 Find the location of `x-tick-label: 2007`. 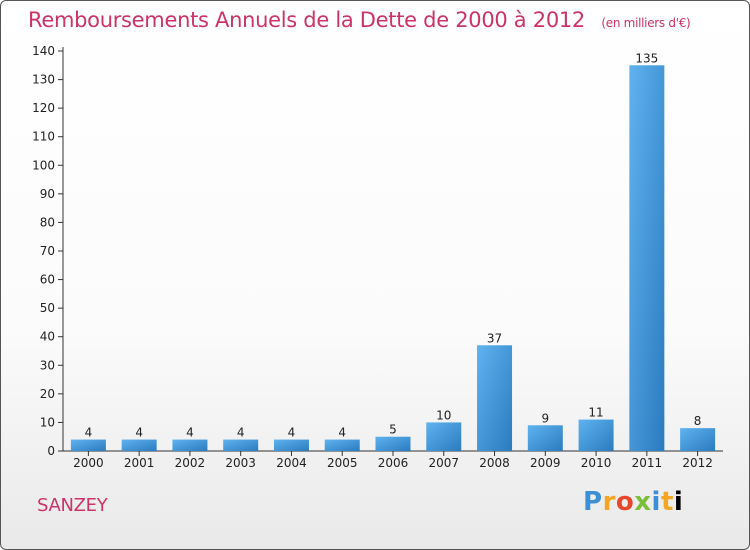

x-tick-label: 2007 is located at coordinates (443, 463).